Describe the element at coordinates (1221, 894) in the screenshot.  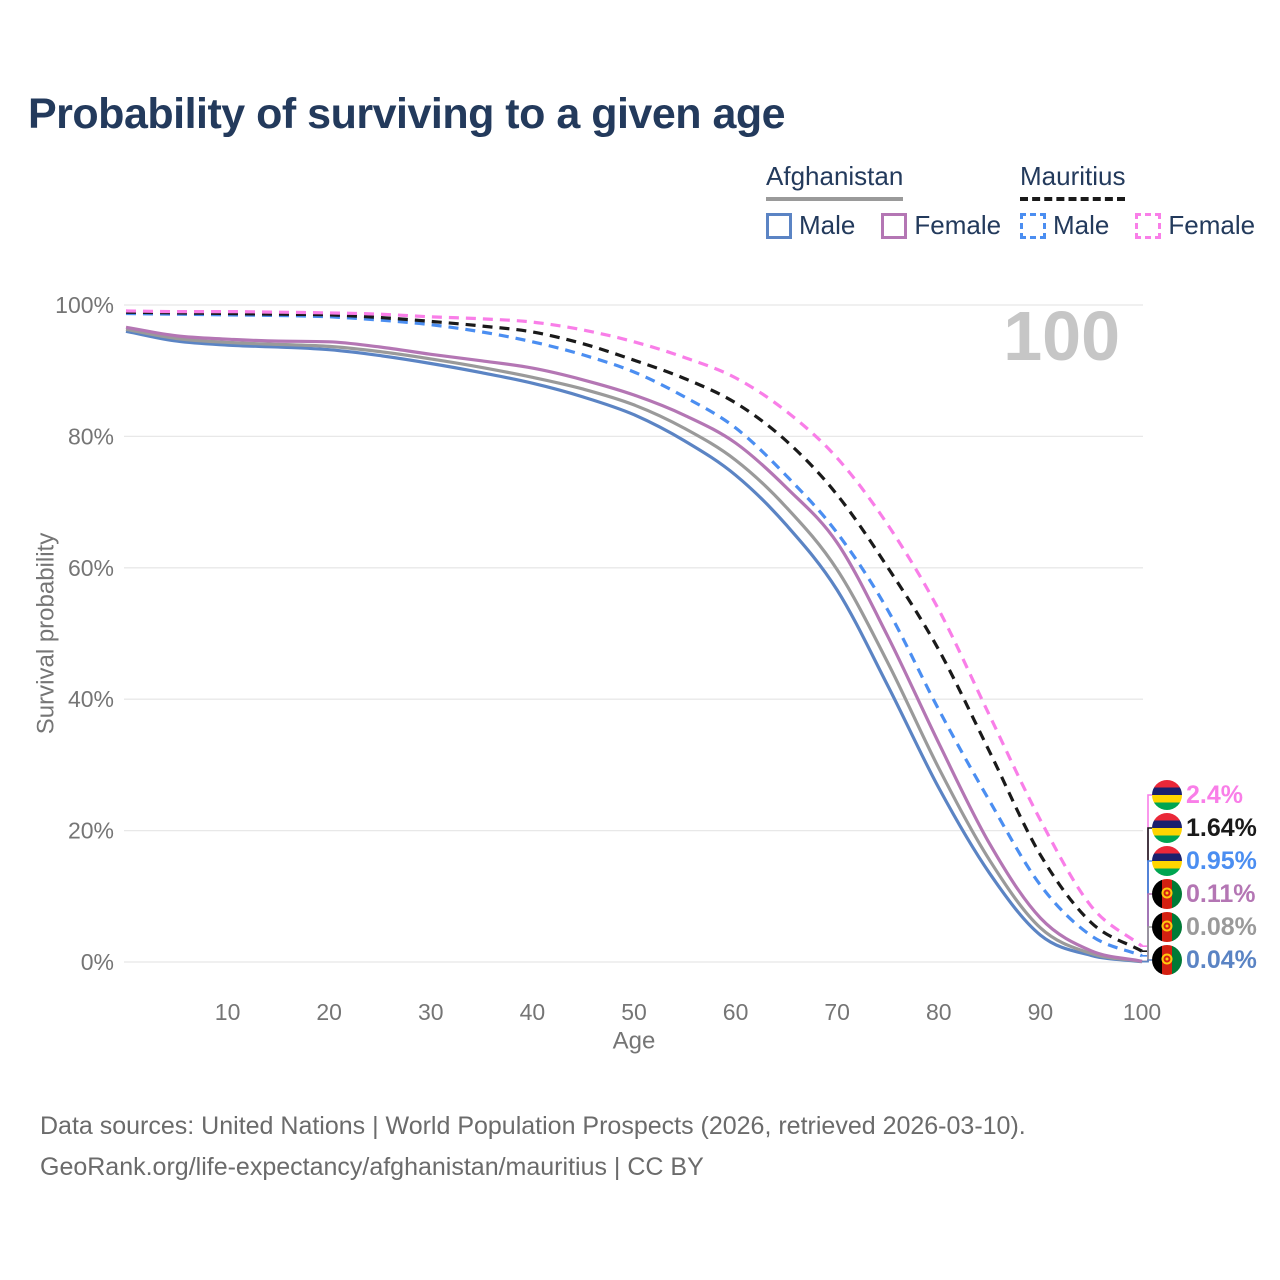
I see `end-label-afghanistan-female: 0.11%` at that location.